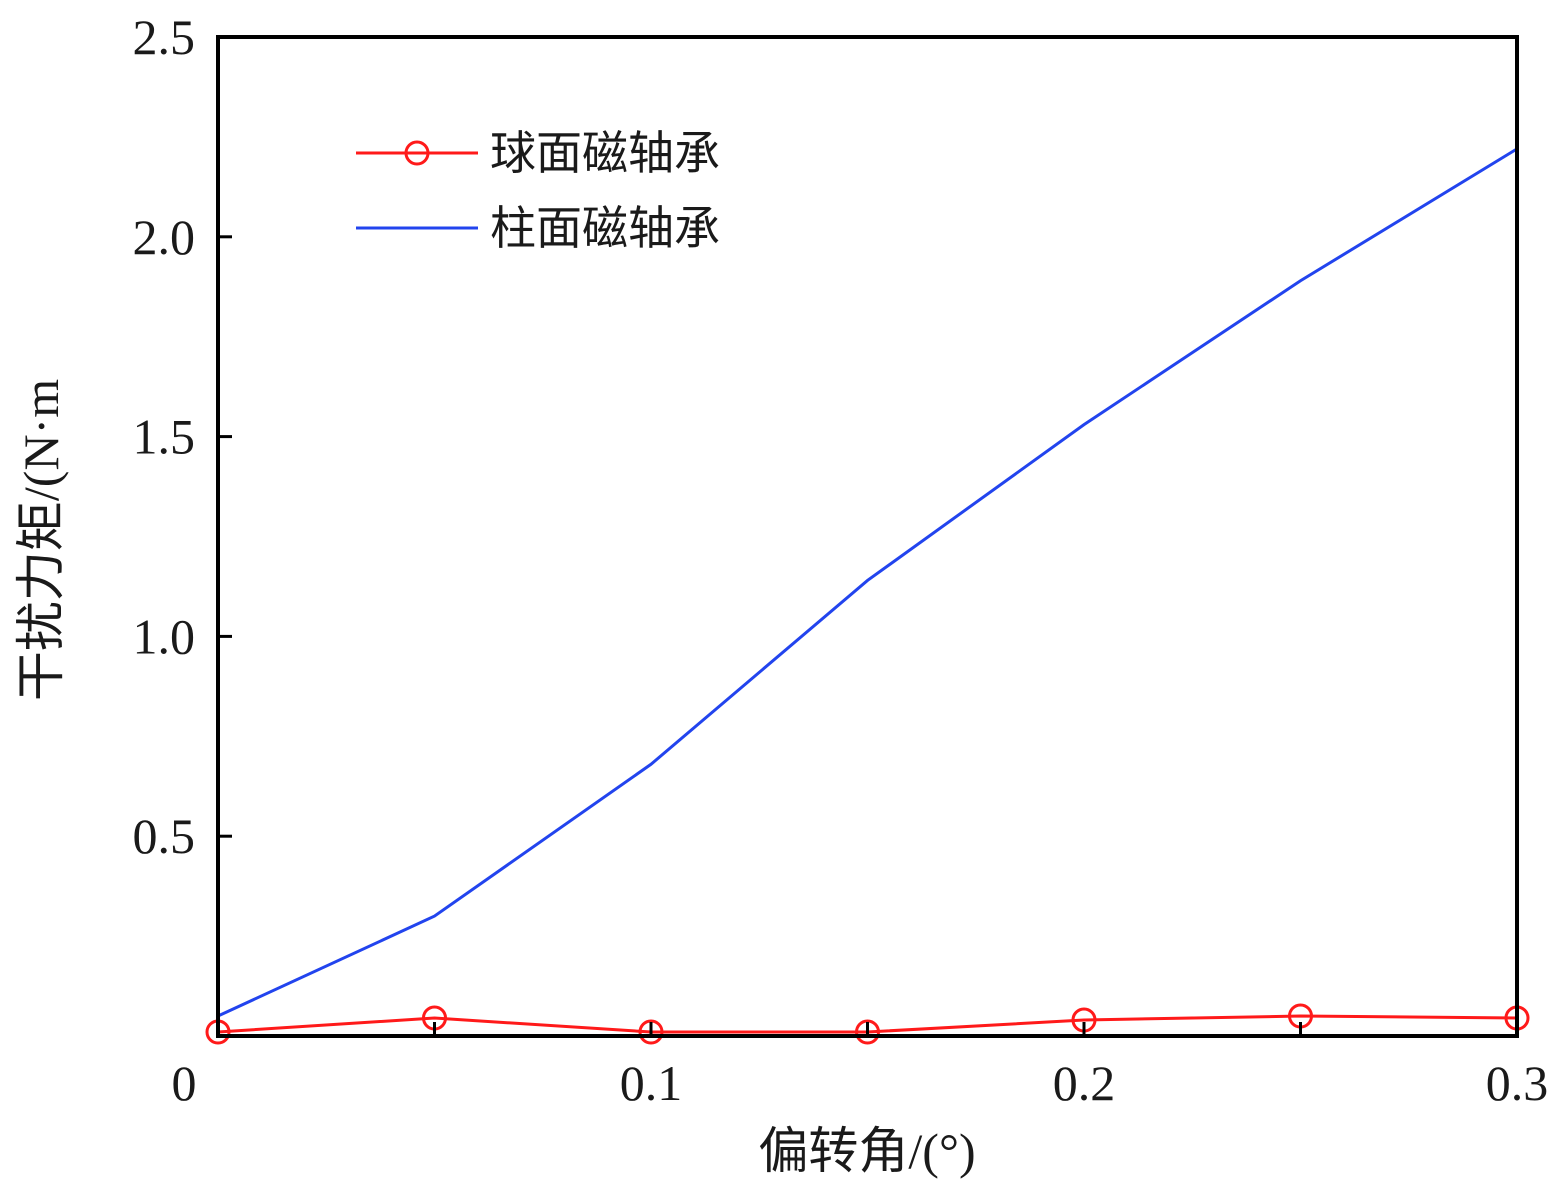 This screenshot has height=1194, width=1554. Describe the element at coordinates (164, 636) in the screenshot. I see `y-tick-label: 1.0` at that location.